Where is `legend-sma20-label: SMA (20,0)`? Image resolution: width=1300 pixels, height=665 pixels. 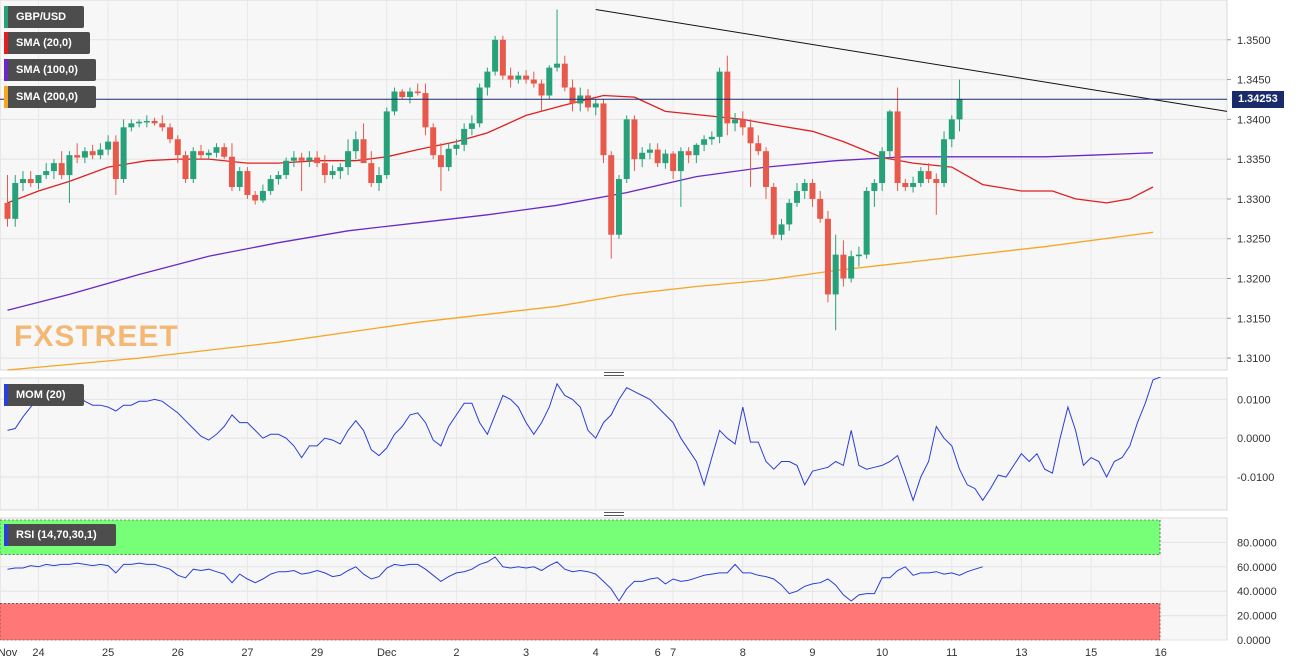 legend-sma20-label: SMA (20,0) is located at coordinates (44, 43).